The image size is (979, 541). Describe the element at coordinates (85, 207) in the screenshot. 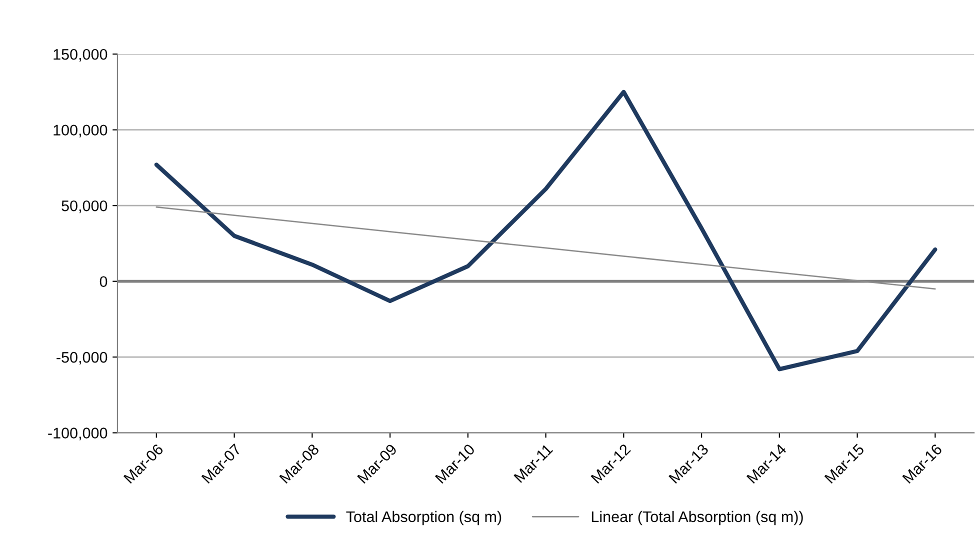

I see `y-tick-label: 50,000` at that location.